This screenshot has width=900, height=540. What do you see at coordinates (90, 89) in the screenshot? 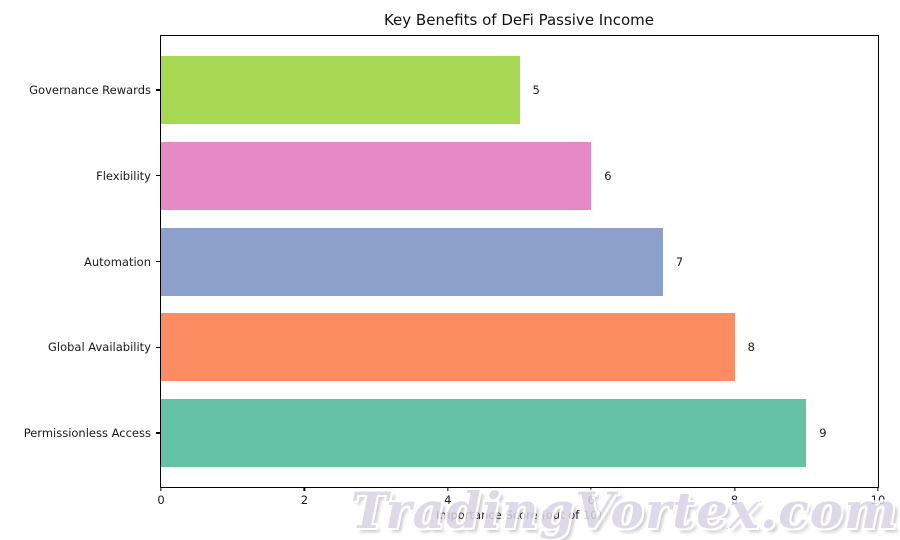
I see `y-tick-label: Governance Rewards` at bounding box center [90, 89].